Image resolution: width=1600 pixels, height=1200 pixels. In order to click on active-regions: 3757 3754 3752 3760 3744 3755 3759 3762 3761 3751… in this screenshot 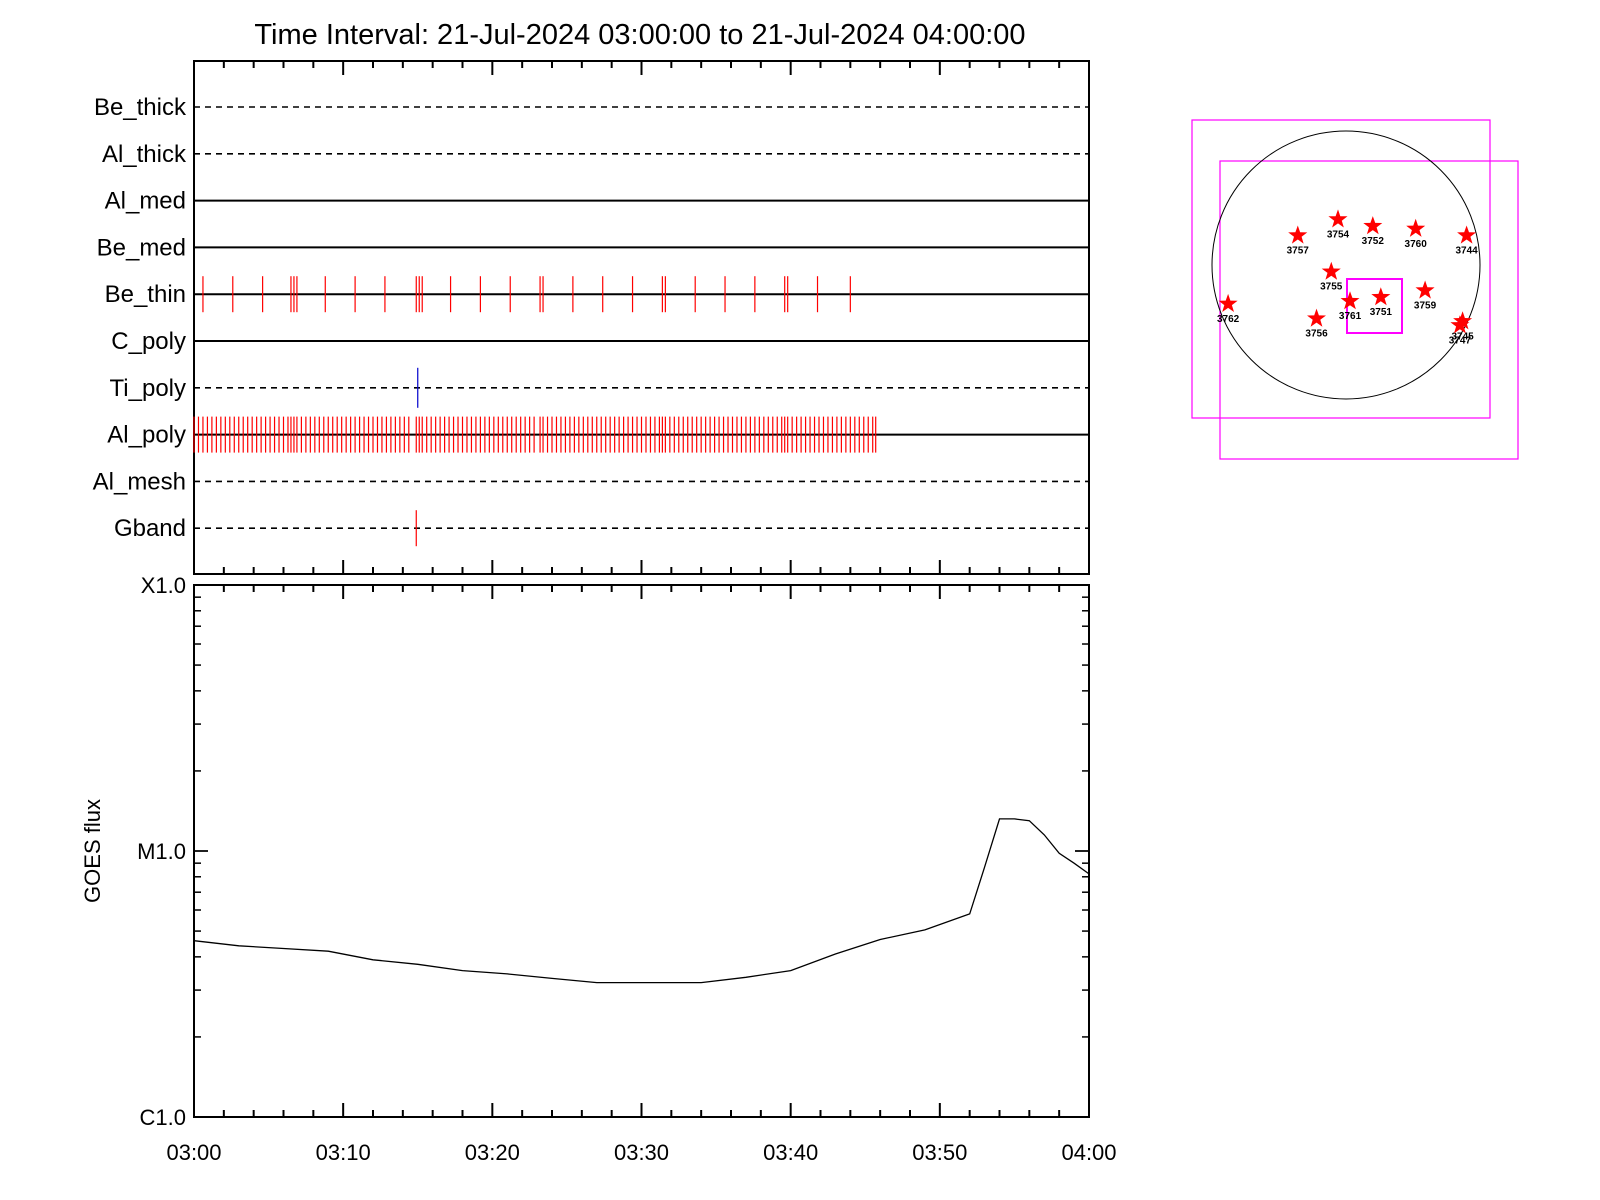, I will do `click(1347, 277)`.